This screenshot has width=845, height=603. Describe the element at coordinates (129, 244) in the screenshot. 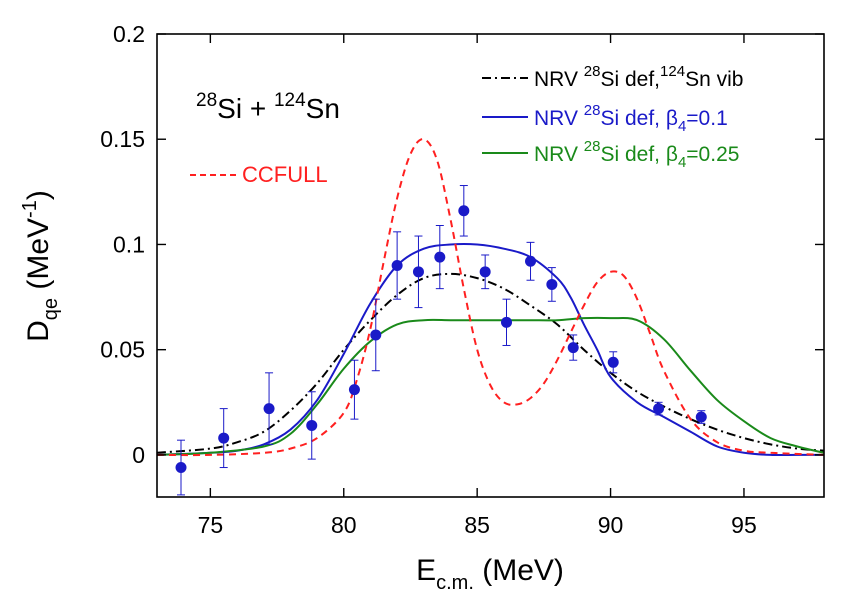

I see `y-tick-label: 0.1` at that location.